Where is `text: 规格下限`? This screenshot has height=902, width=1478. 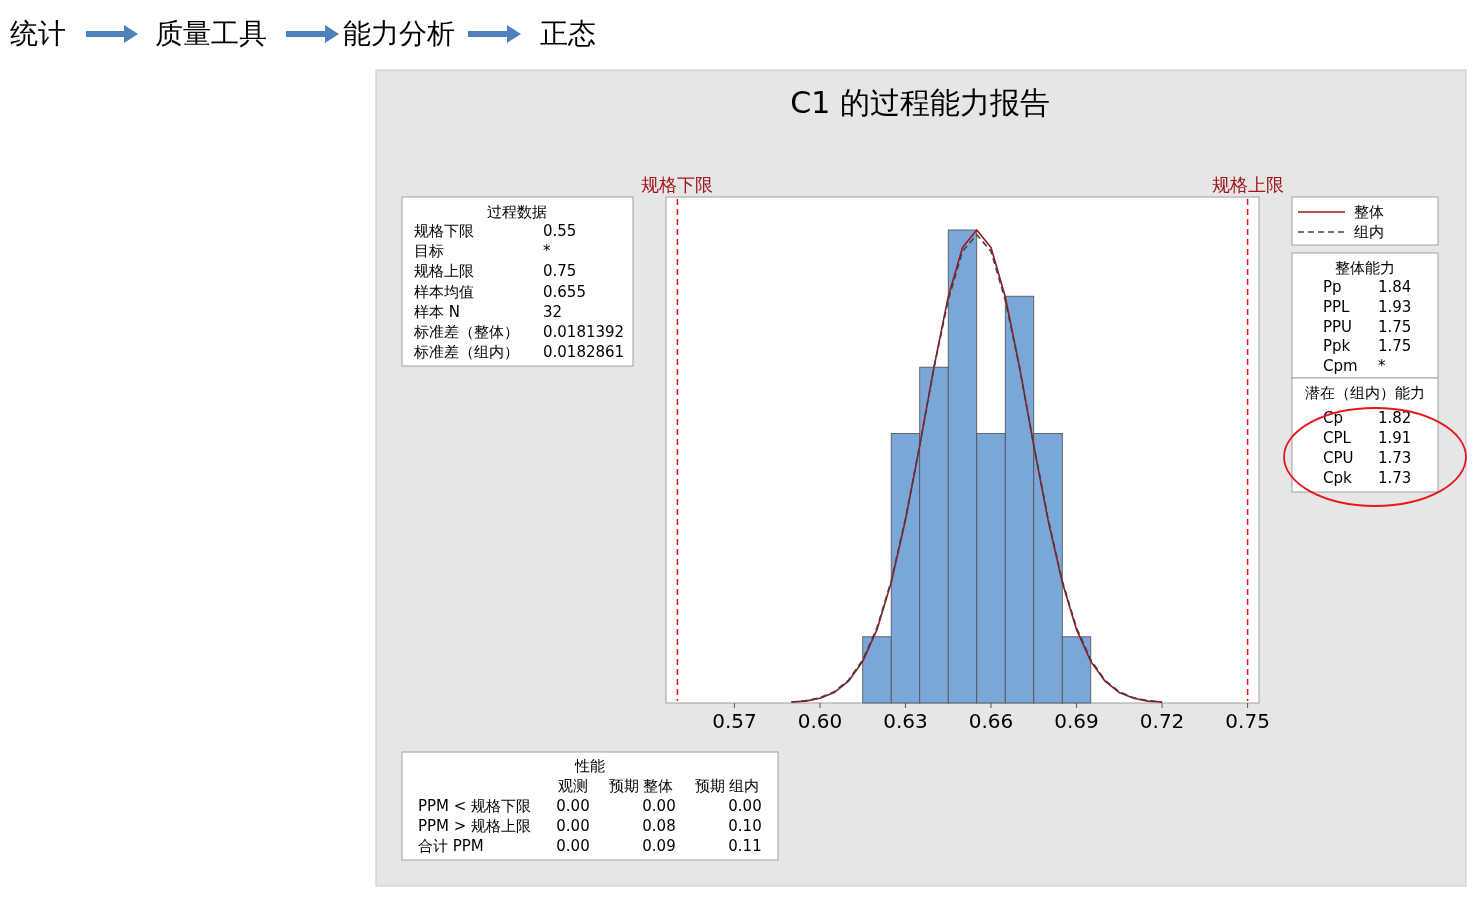 text: 规格下限 is located at coordinates (444, 231).